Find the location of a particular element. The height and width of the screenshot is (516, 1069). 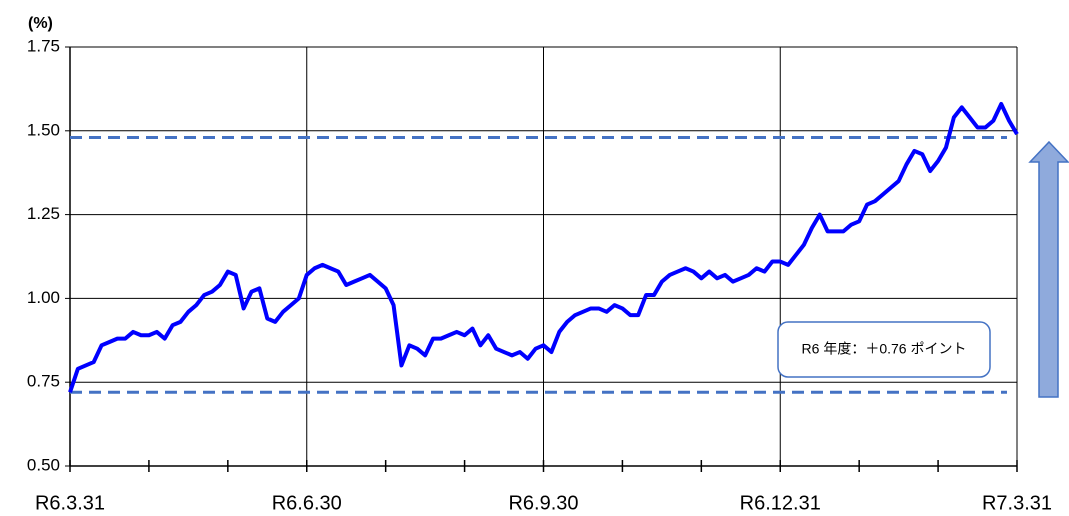

x-tick-label: R7.3.31 is located at coordinates (1017, 503).